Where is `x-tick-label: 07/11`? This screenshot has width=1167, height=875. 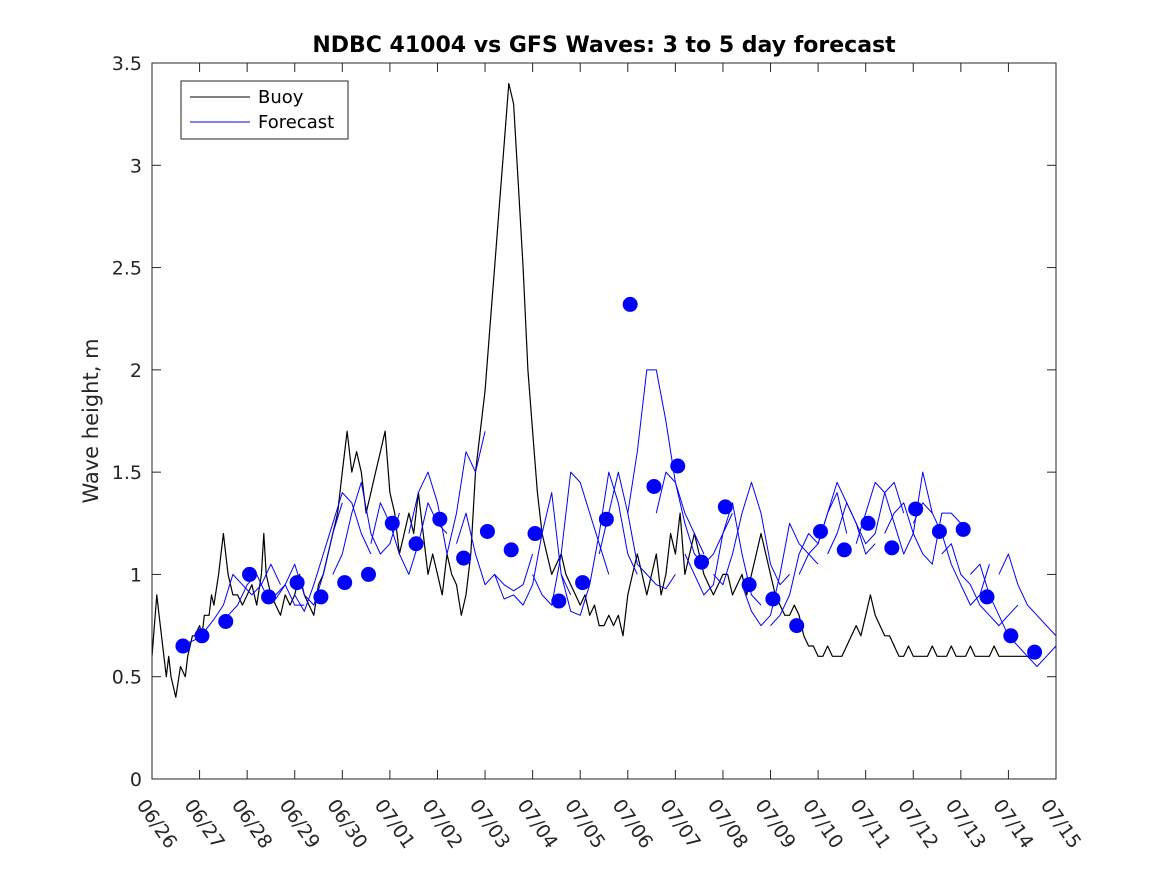 x-tick-label: 07/11 is located at coordinates (870, 823).